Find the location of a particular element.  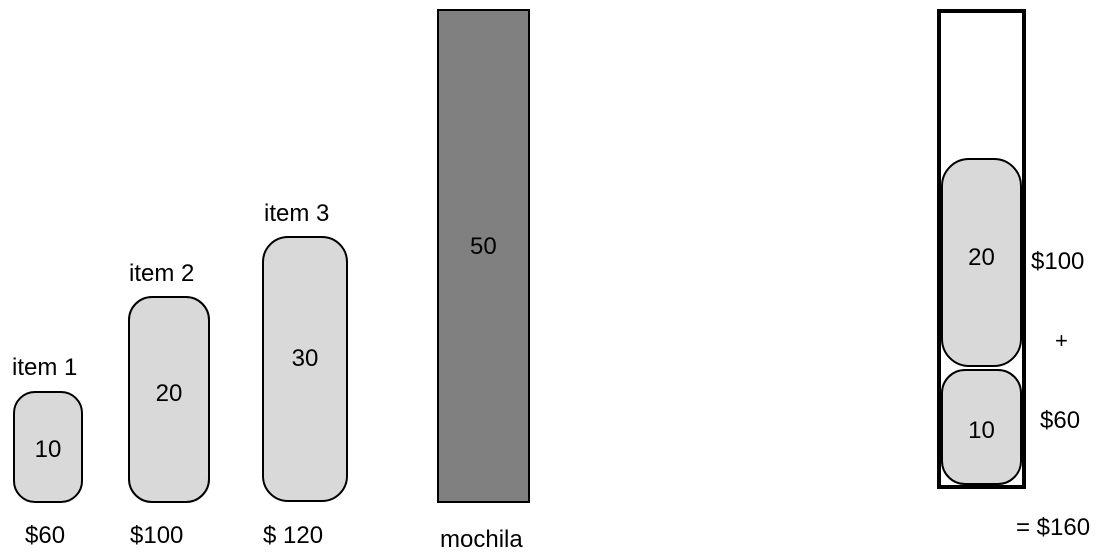

item-2-price: $100 is located at coordinates (157, 535).